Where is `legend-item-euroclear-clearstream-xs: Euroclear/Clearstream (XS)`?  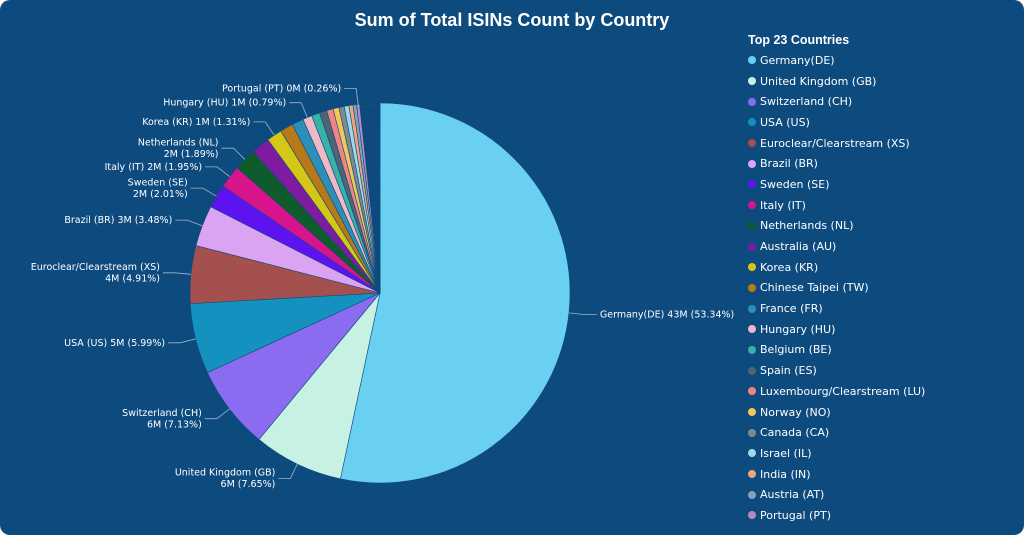
legend-item-euroclear-clearstream-xs: Euroclear/Clearstream (XS) is located at coordinates (883, 143).